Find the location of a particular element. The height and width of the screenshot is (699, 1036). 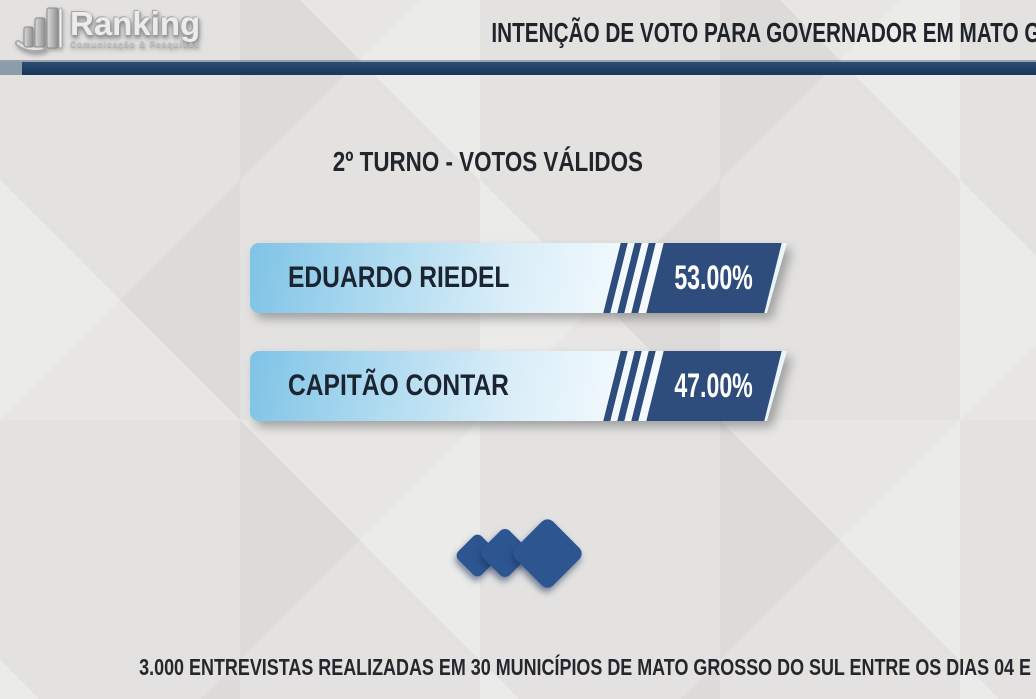

candidate-name: EDUARDO RIEDEL is located at coordinates (399, 277).